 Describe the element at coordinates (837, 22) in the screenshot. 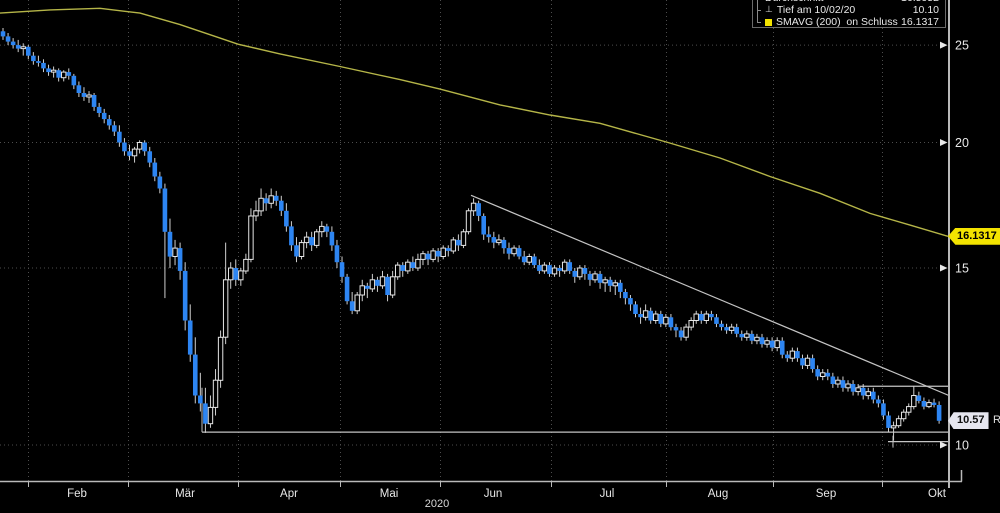

I see `legend-label: SMAVG (200) on Schluss` at that location.